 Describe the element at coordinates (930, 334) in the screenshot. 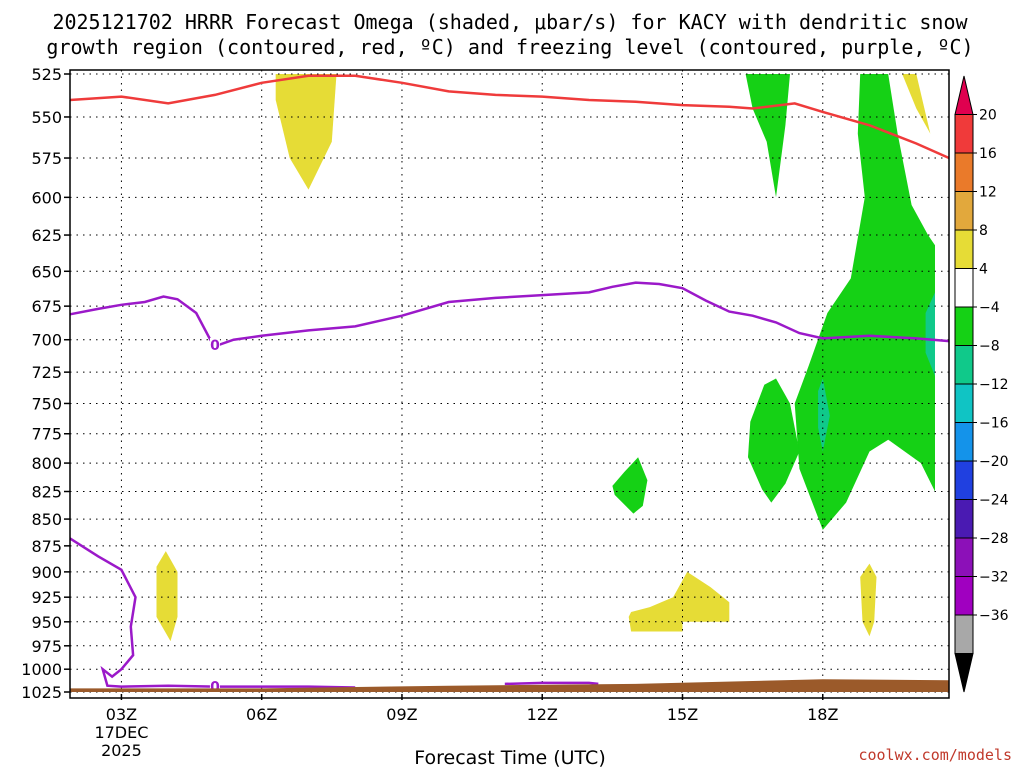

I see `omega-neg8-right` at that location.